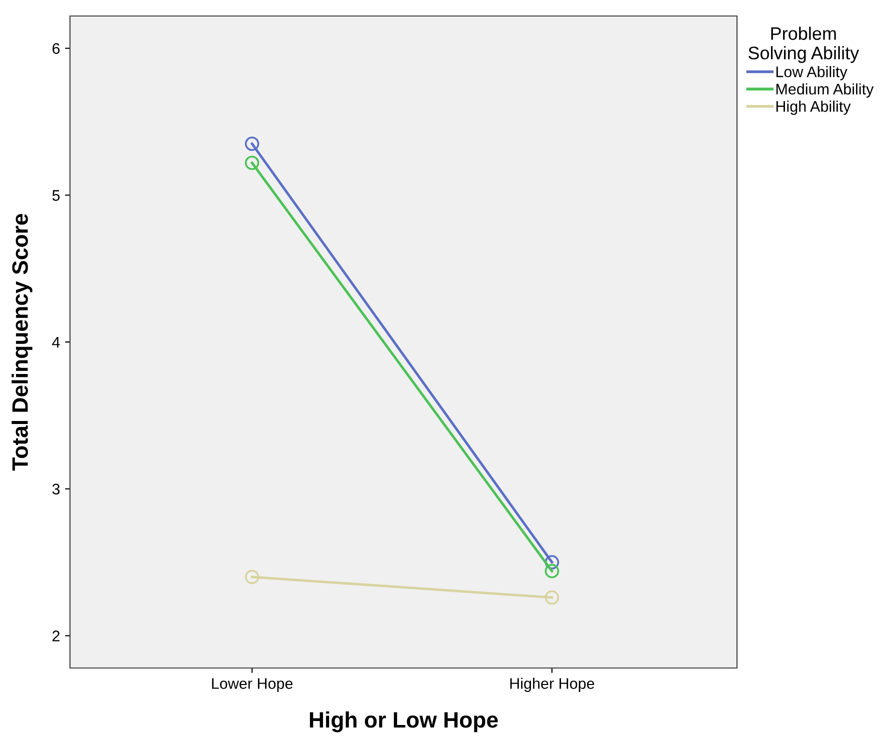  What do you see at coordinates (404, 721) in the screenshot?
I see `x-axis-title: High or Low Hope` at bounding box center [404, 721].